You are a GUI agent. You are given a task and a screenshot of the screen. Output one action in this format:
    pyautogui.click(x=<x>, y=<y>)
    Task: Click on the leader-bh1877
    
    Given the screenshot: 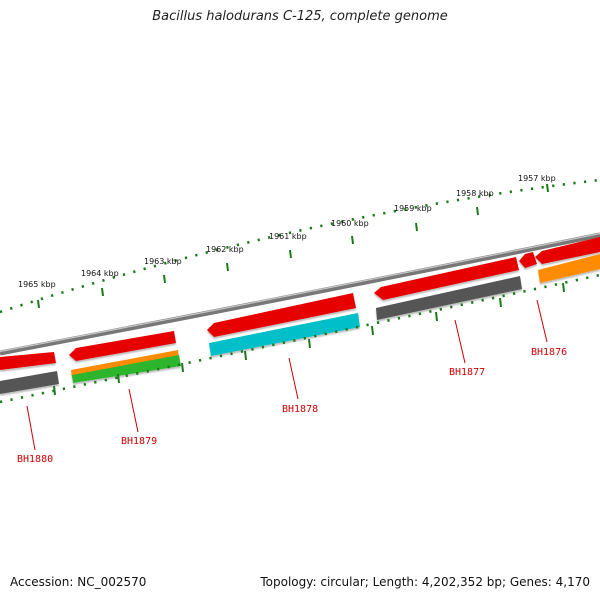 What is the action you would take?
    pyautogui.click(x=460, y=341)
    